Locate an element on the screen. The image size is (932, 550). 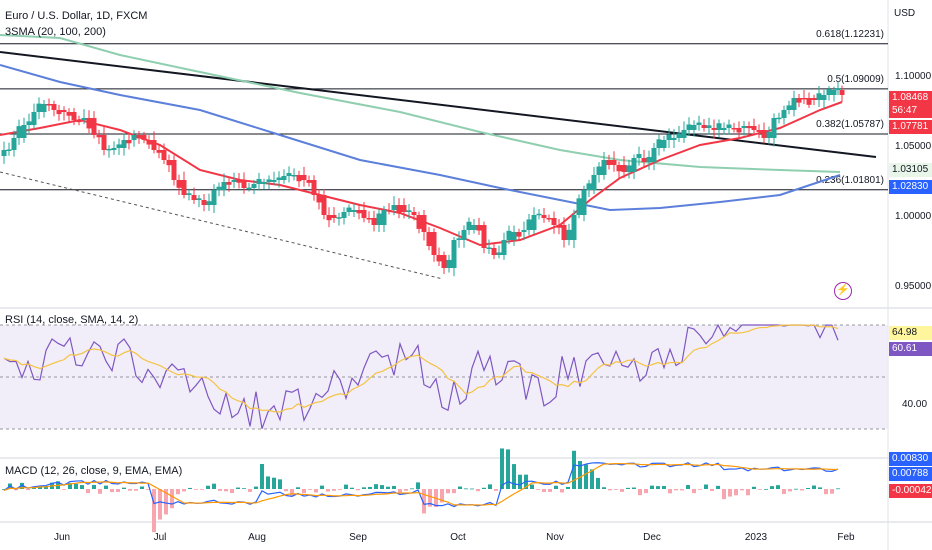
macd-indicator-label: MACD (12, 26, close, 9, EMA, EMA) is located at coordinates (94, 471).